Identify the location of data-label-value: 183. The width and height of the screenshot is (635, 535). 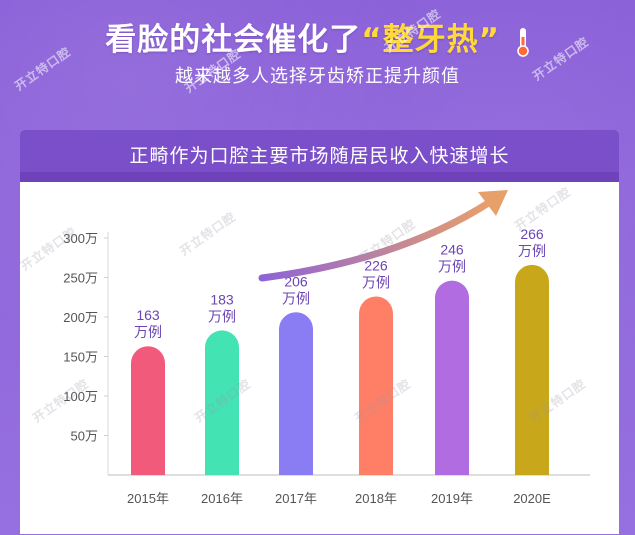
(222, 299).